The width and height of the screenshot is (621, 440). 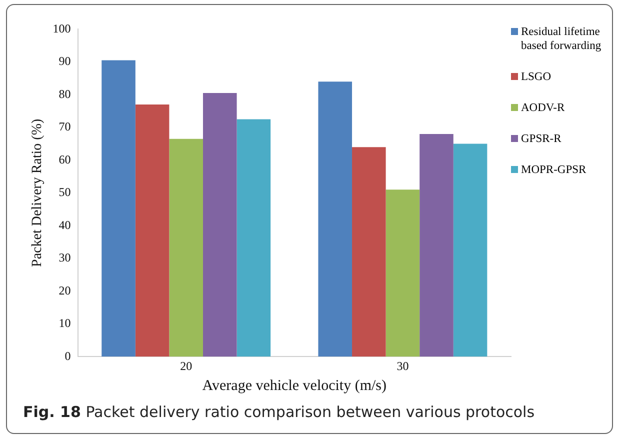 What do you see at coordinates (561, 39) in the screenshot?
I see `legend-label: Residual lifetime based forwarding` at bounding box center [561, 39].